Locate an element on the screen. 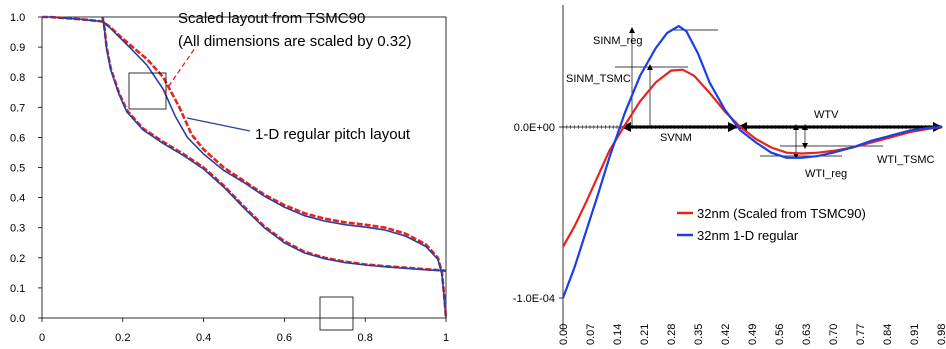 The height and width of the screenshot is (349, 946). y-tick-label: 0.9 is located at coordinates (17, 48).